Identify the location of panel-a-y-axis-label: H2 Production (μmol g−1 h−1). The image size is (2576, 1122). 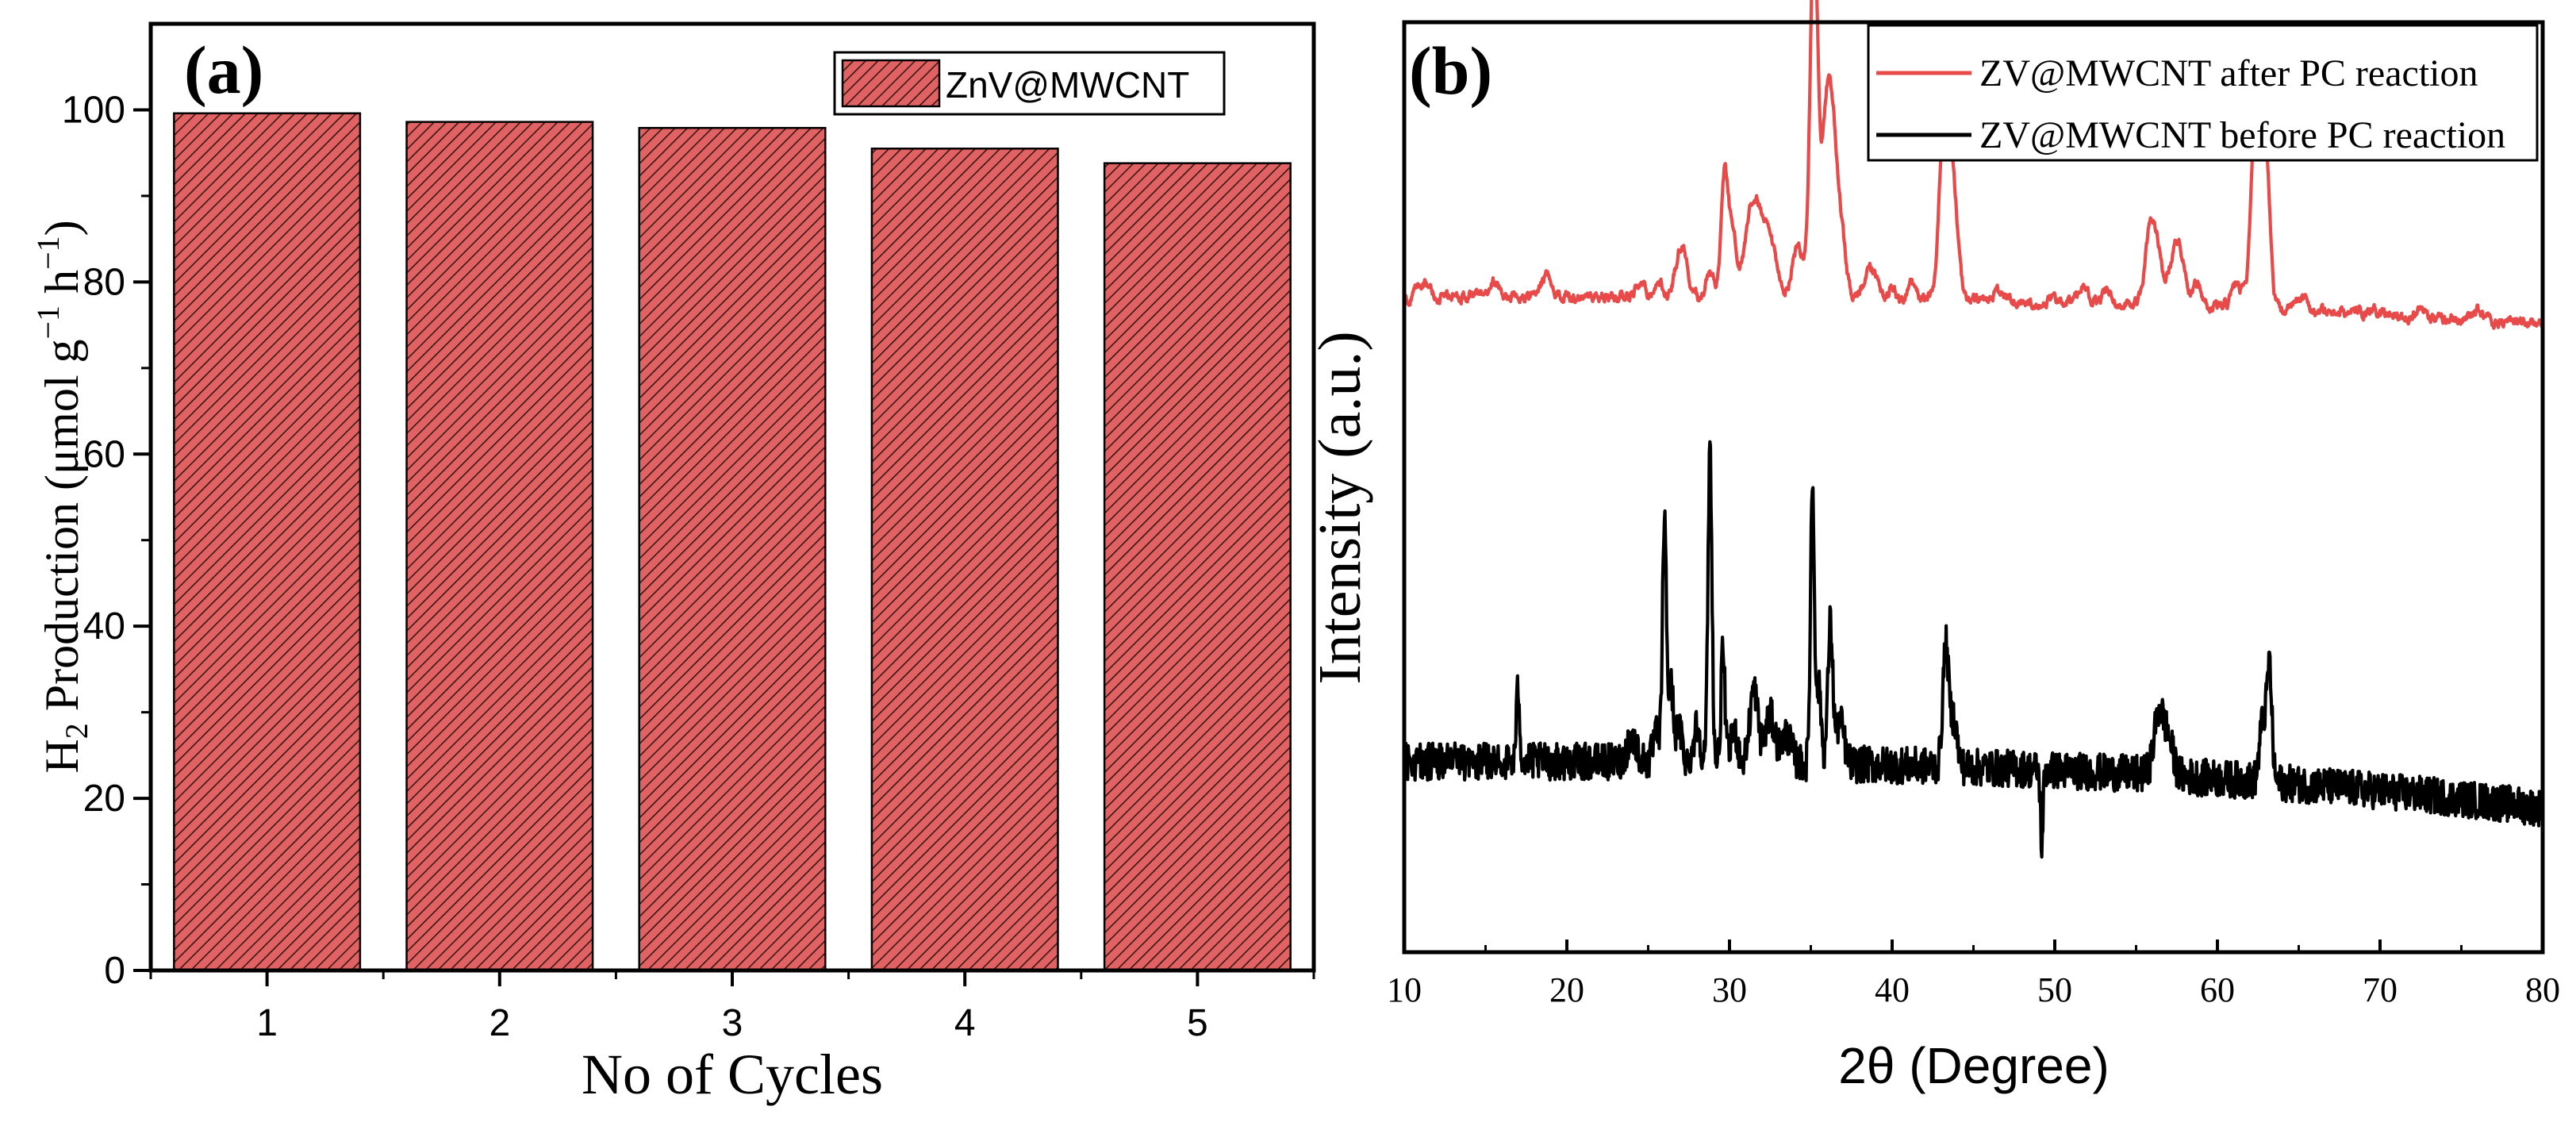
(62, 496).